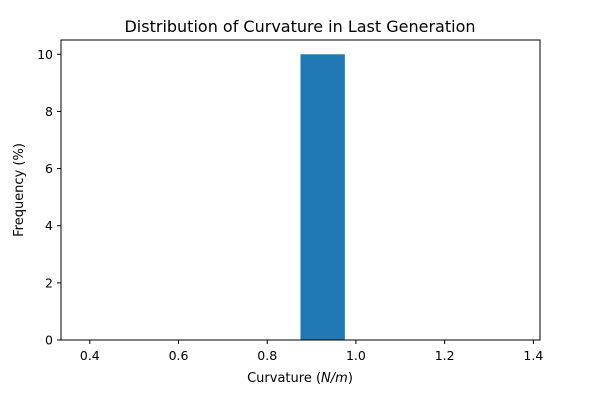 This screenshot has width=600, height=405. What do you see at coordinates (445, 355) in the screenshot?
I see `x-tick-label: 1.2` at bounding box center [445, 355].